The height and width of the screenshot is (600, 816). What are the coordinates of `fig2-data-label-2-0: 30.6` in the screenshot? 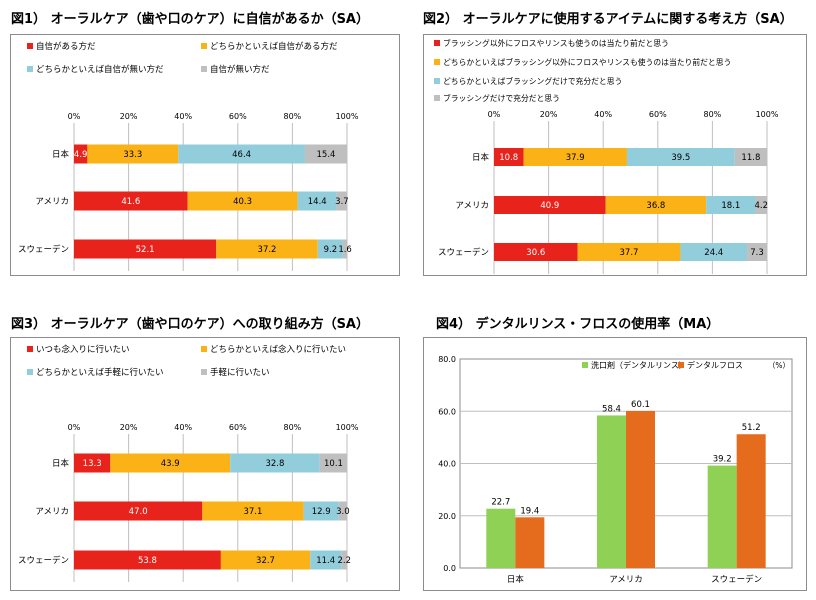 It's located at (535, 253).